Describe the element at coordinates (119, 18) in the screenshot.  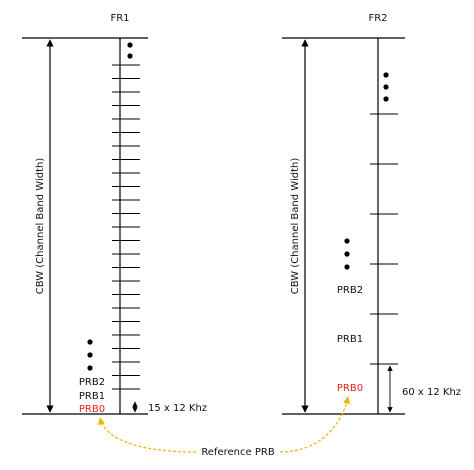
I see `panel-title: FR1` at that location.